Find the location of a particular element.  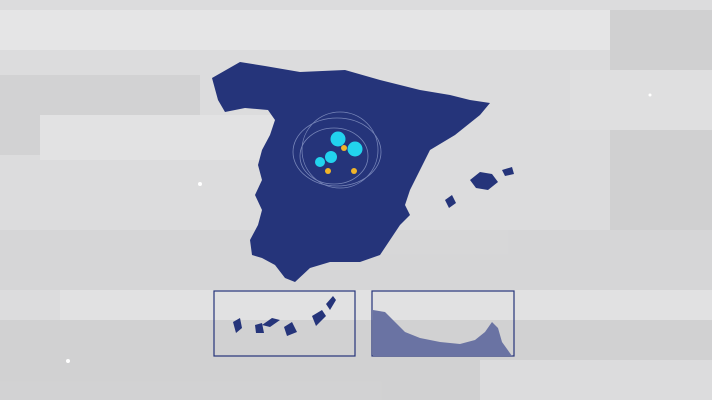

inset-islands is located at coordinates (284, 316).